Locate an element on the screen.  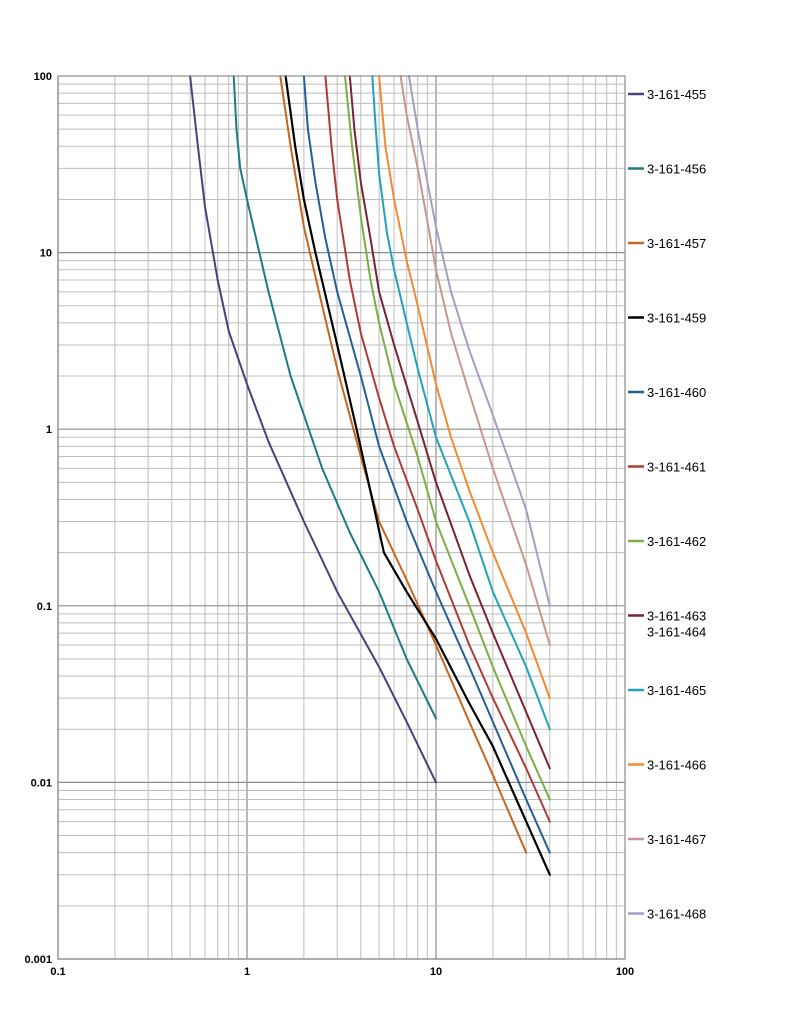
y-tick-label: 0.001 is located at coordinates (38, 960).